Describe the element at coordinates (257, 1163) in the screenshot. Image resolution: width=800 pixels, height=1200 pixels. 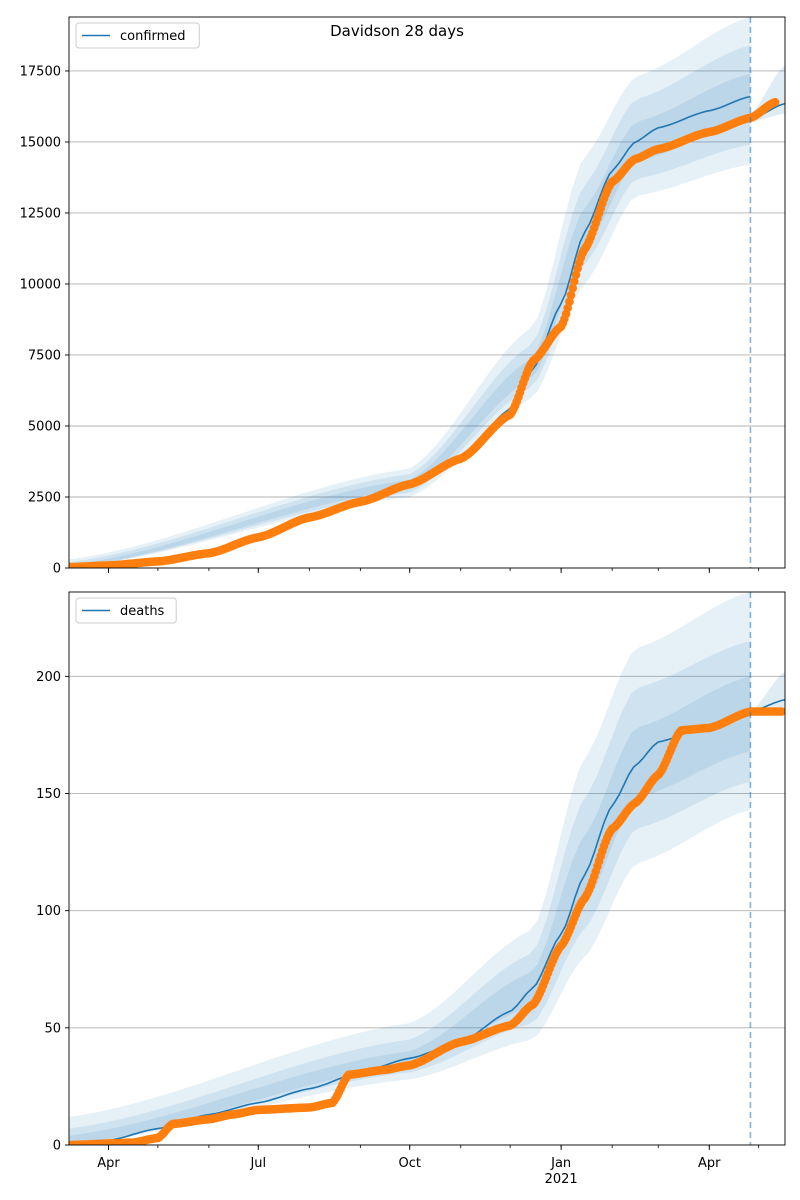
I see `x-tick-label: Jul` at that location.